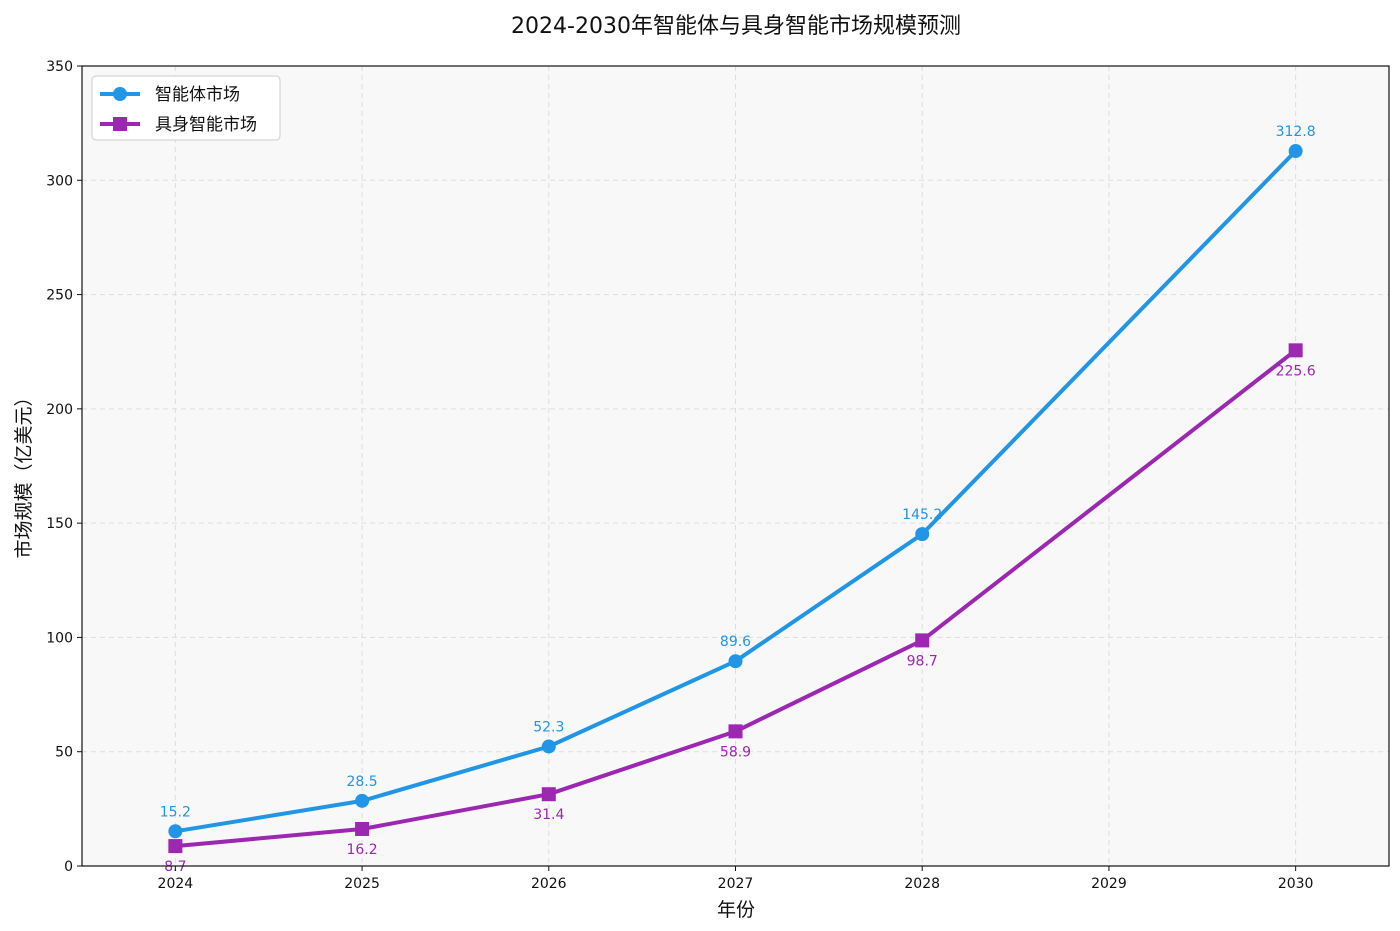  What do you see at coordinates (922, 884) in the screenshot?
I see `x-tick-label: 2028` at bounding box center [922, 884].